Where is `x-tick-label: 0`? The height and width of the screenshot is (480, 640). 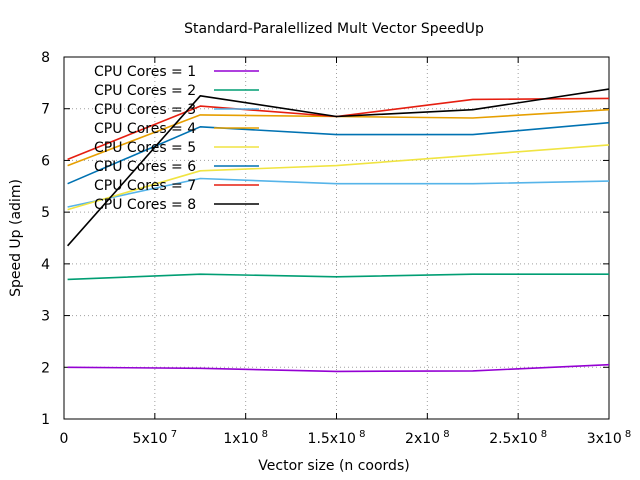
x-tick-label: 0 is located at coordinates (64, 439).